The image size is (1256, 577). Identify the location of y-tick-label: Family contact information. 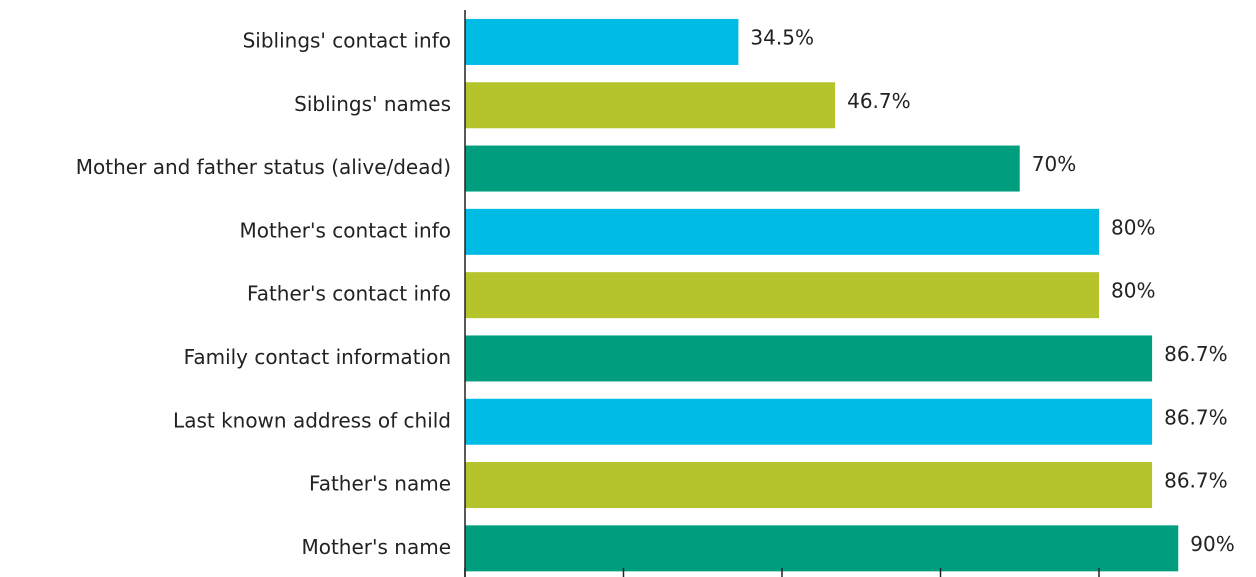
(317, 357).